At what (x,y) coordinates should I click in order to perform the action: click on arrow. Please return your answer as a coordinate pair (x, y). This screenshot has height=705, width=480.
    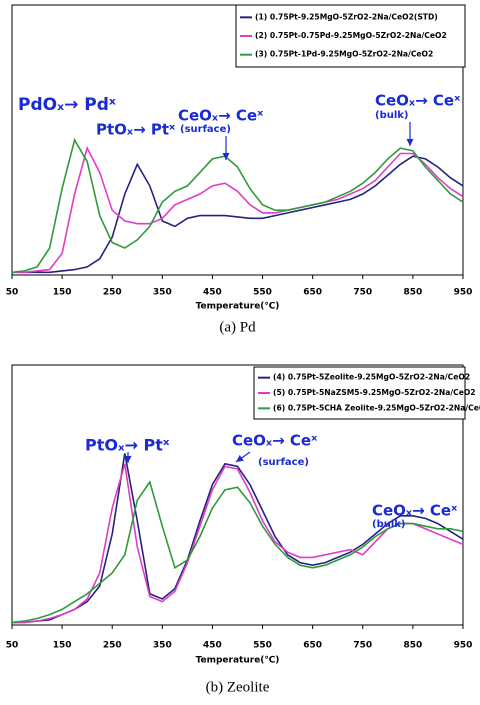
    Looking at the image, I should click on (243, 457).